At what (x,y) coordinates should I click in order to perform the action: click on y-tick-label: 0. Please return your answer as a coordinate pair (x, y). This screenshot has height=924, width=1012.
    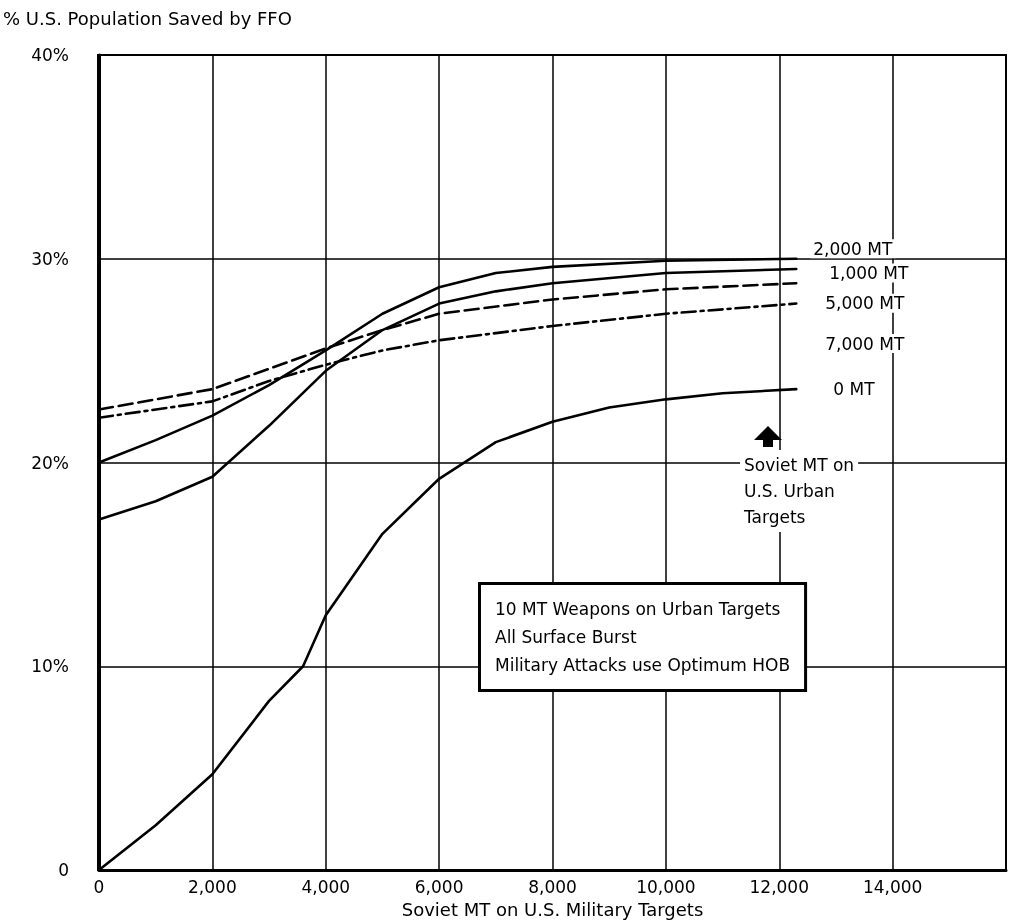
    Looking at the image, I should click on (63, 870).